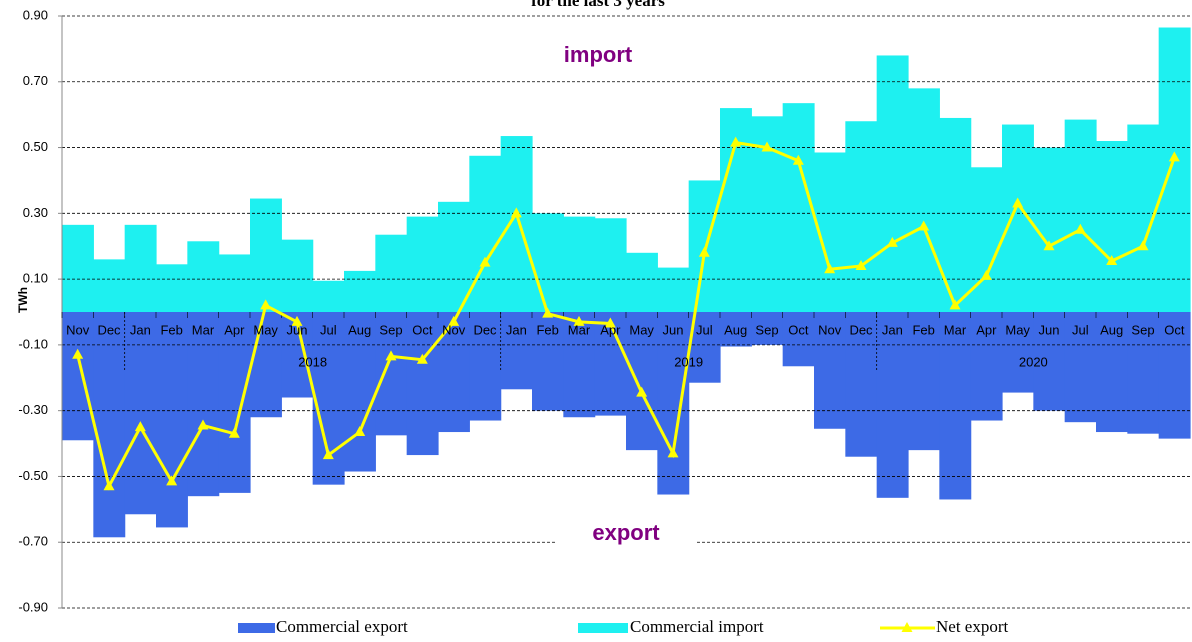 This screenshot has height=642, width=1192. What do you see at coordinates (33, 343) in the screenshot?
I see `y-tick-label: -0.10` at bounding box center [33, 343].